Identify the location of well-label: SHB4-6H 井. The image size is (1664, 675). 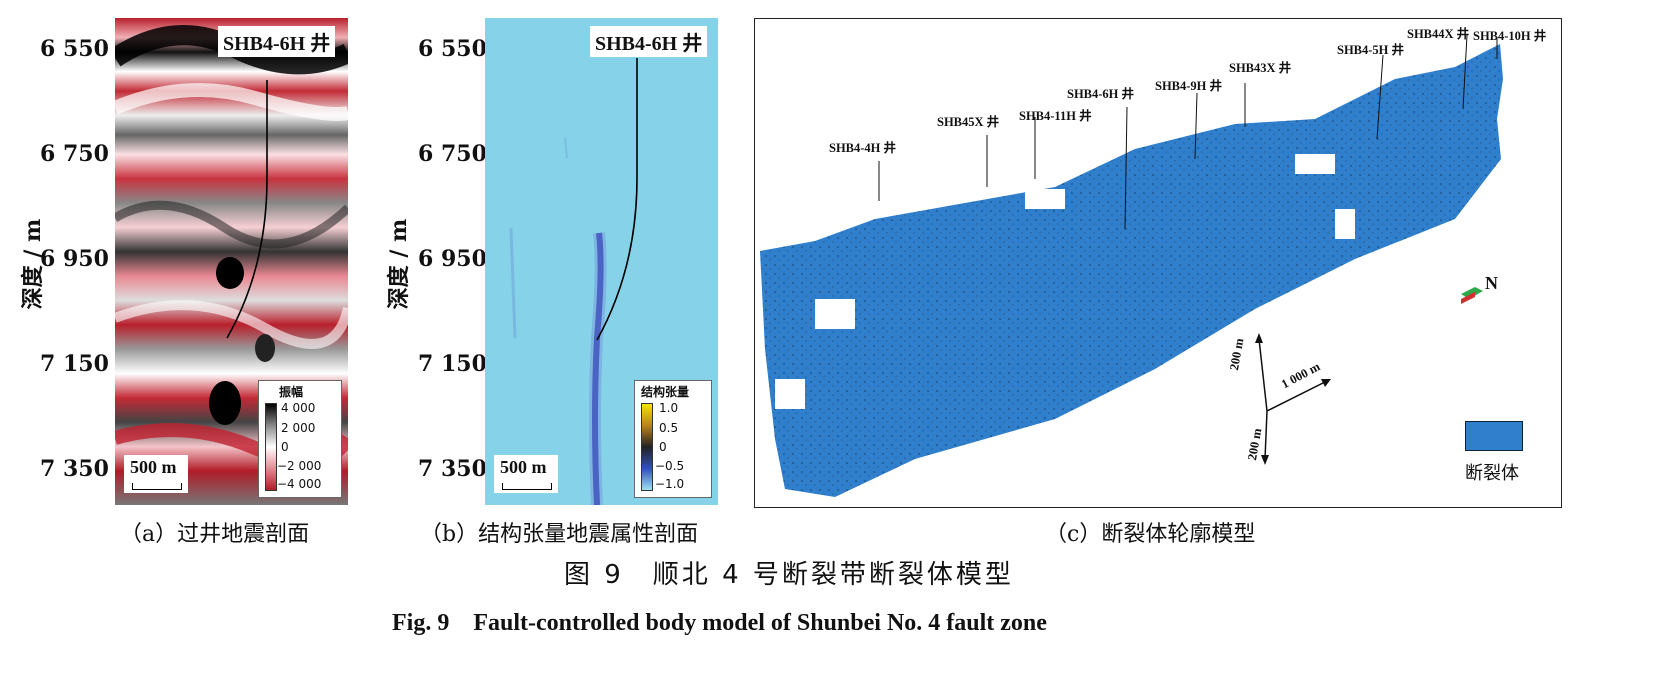
(1101, 94).